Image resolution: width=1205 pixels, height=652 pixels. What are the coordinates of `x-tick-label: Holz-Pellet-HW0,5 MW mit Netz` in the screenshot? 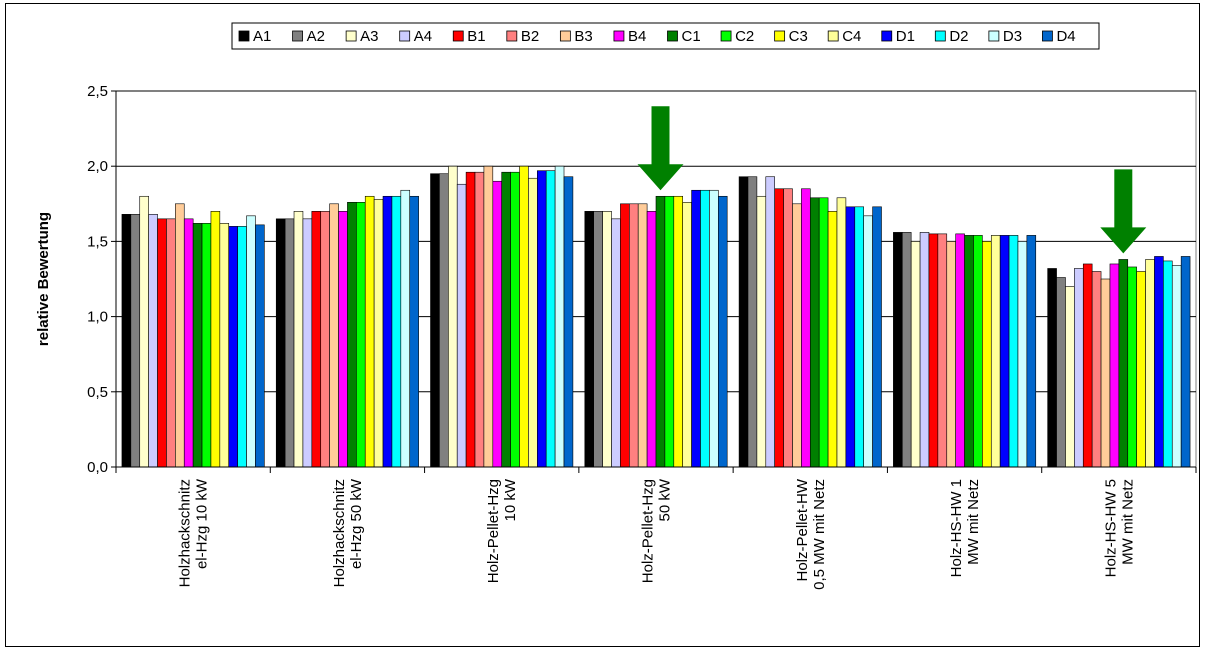 It's located at (811, 534).